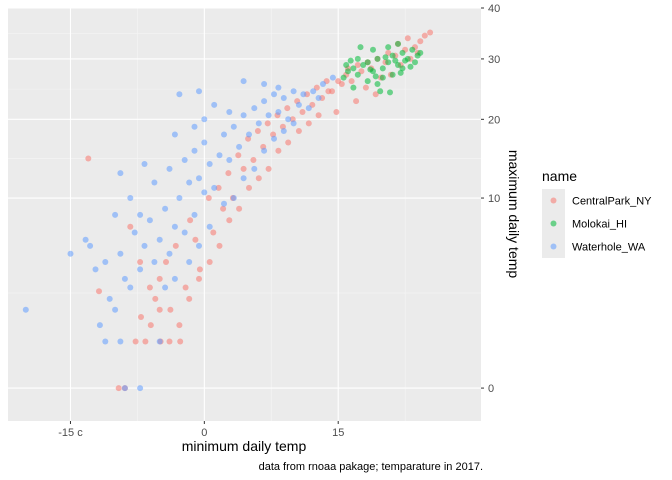 The width and height of the screenshot is (672, 480). I want to click on y-tick-label: 30, so click(494, 60).